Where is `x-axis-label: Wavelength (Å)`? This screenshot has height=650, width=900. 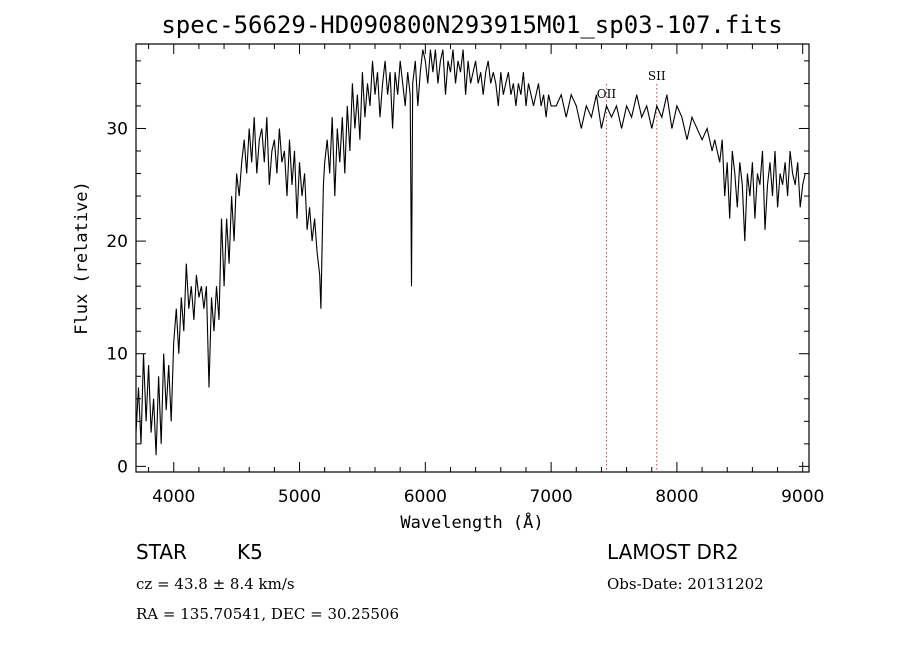 x-axis-label: Wavelength (Å) is located at coordinates (471, 522).